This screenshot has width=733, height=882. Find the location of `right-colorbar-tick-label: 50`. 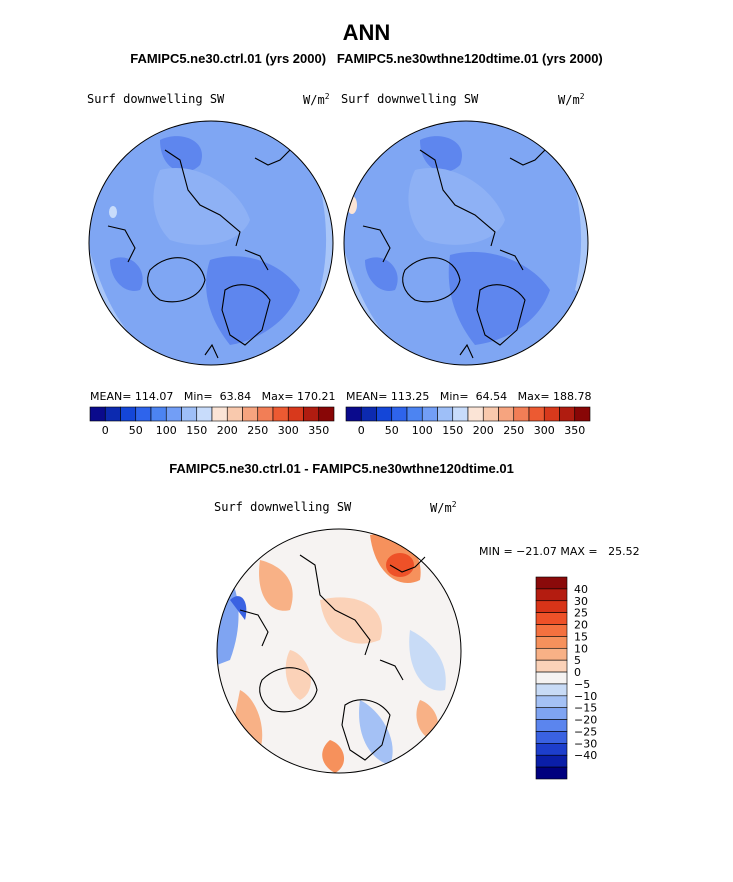

right-colorbar-tick-label: 50 is located at coordinates (392, 430).